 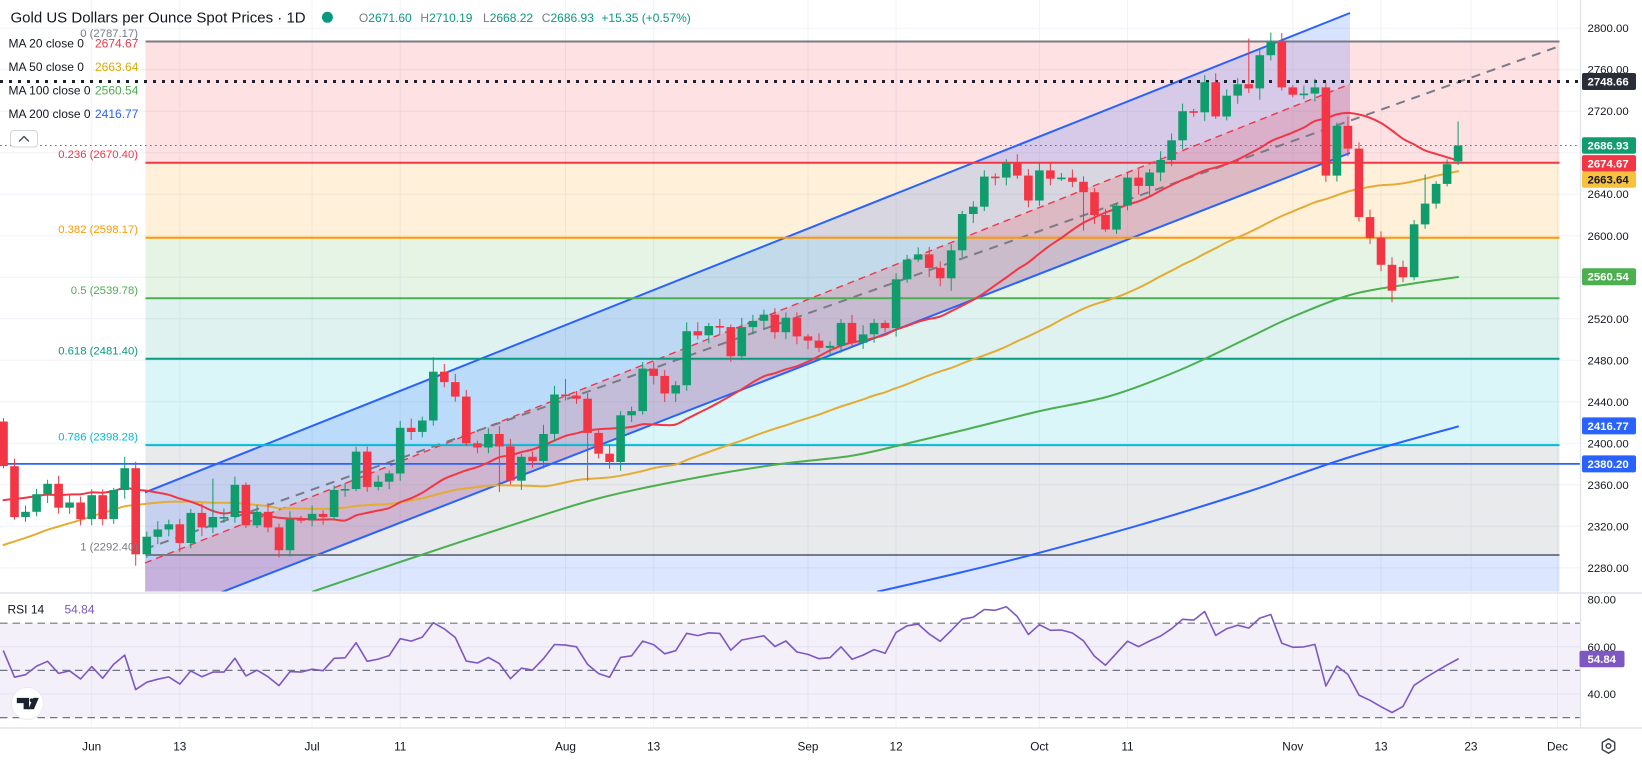 What do you see at coordinates (1608, 403) in the screenshot?
I see `svg-text: 2440.00` at bounding box center [1608, 403].